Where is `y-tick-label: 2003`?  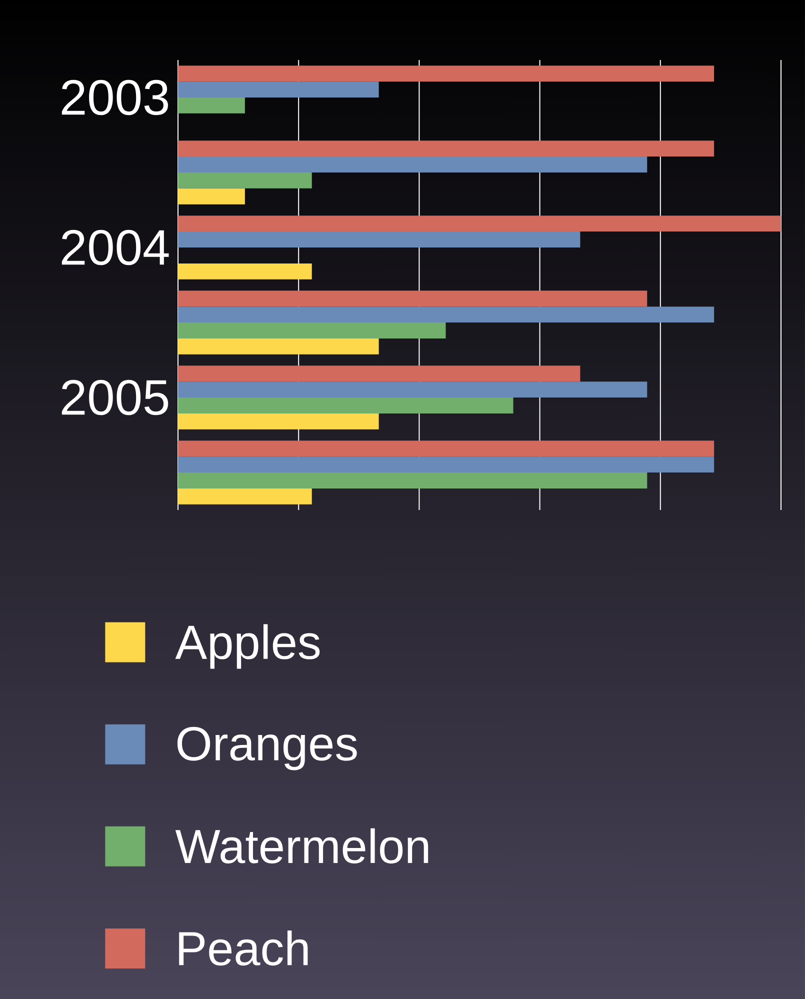 y-tick-label: 2003 is located at coordinates (115, 98).